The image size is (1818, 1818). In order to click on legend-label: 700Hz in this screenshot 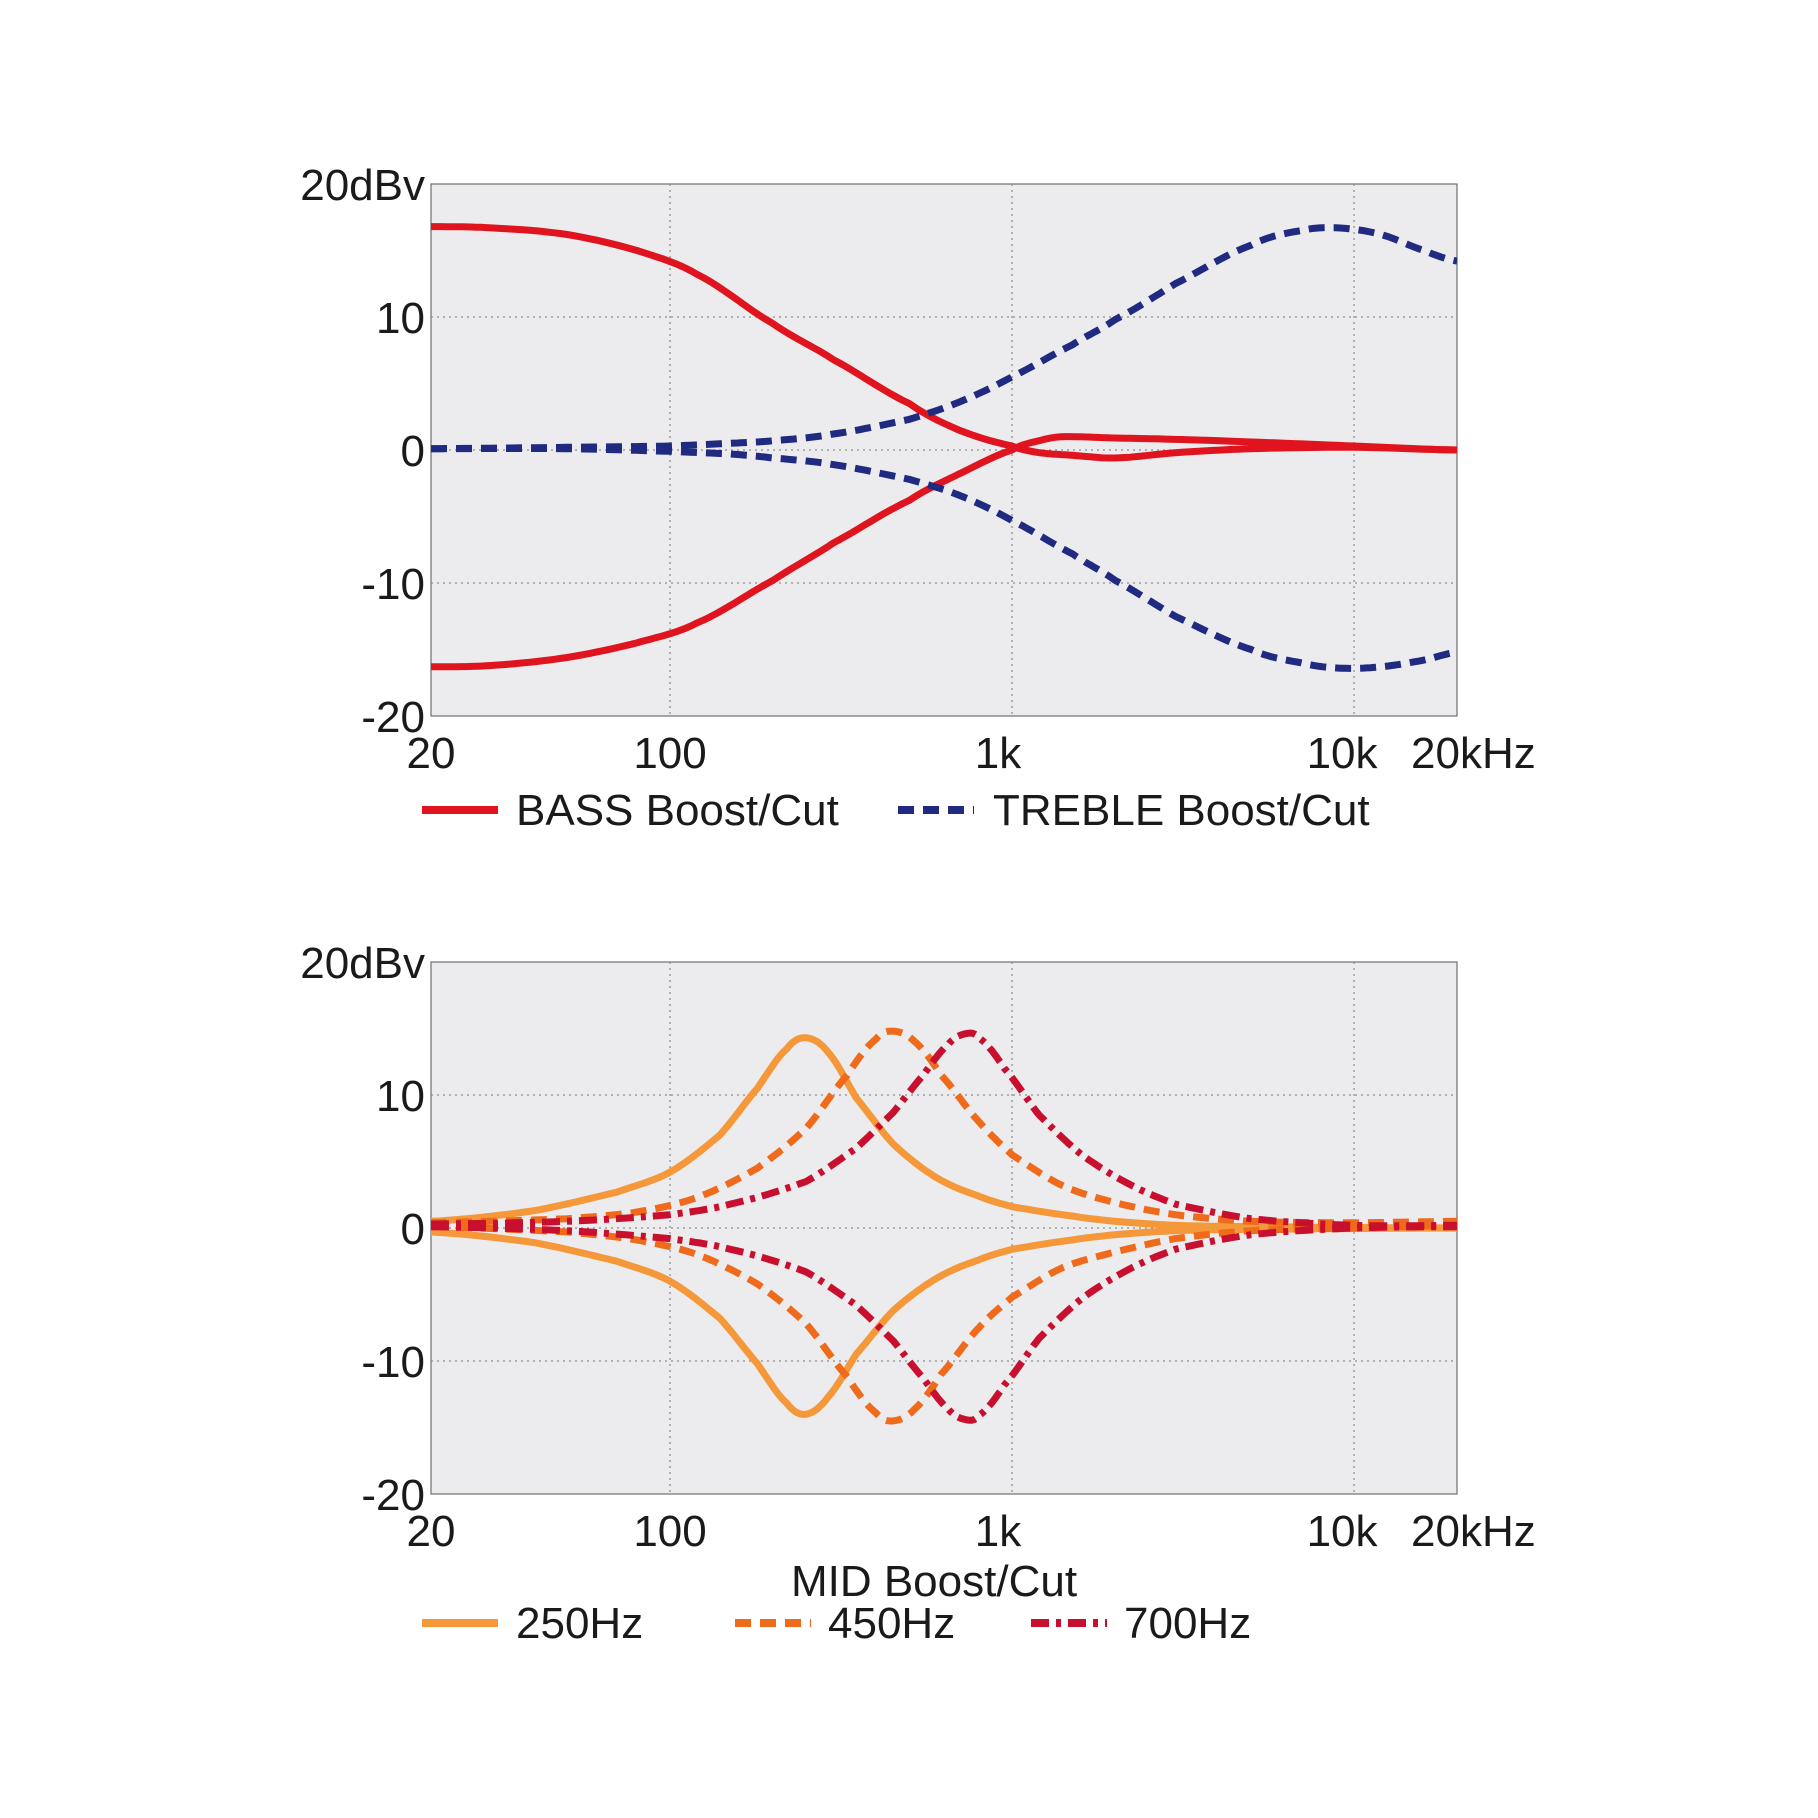, I will do `click(1187, 1623)`.